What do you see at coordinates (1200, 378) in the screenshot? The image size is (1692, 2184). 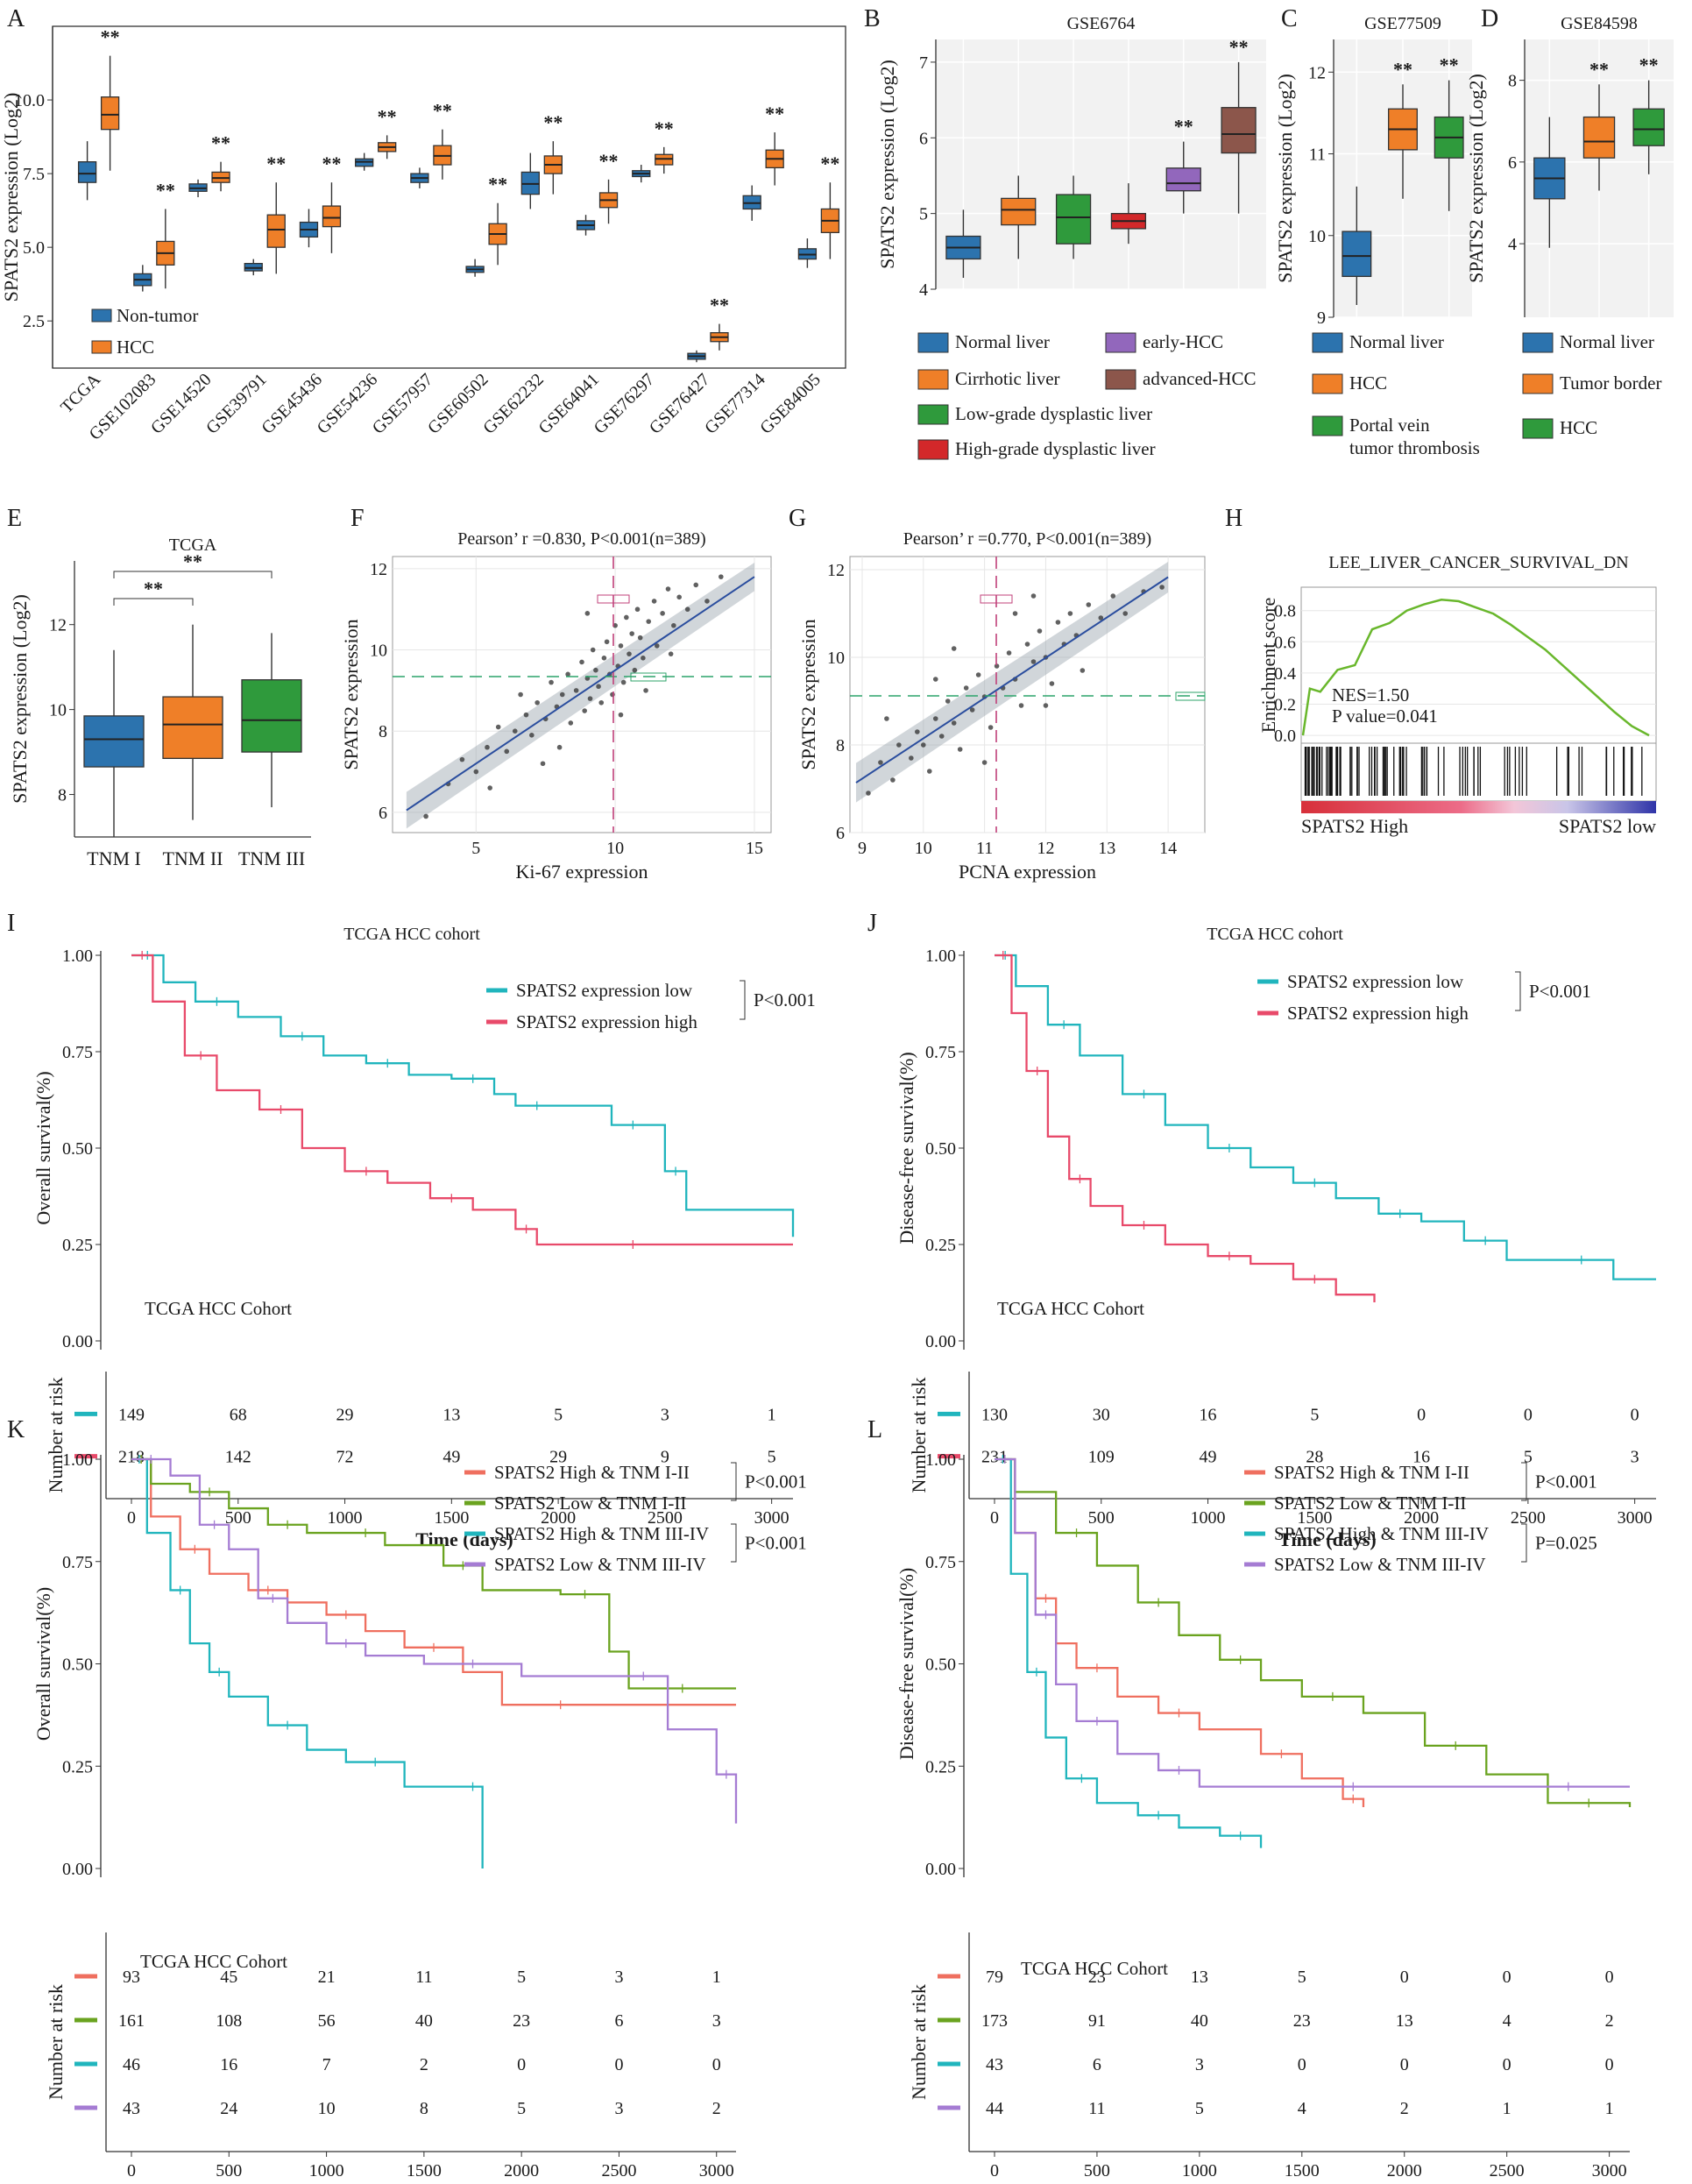 I see `panel-B-legend-label: advanced-HCC` at bounding box center [1200, 378].